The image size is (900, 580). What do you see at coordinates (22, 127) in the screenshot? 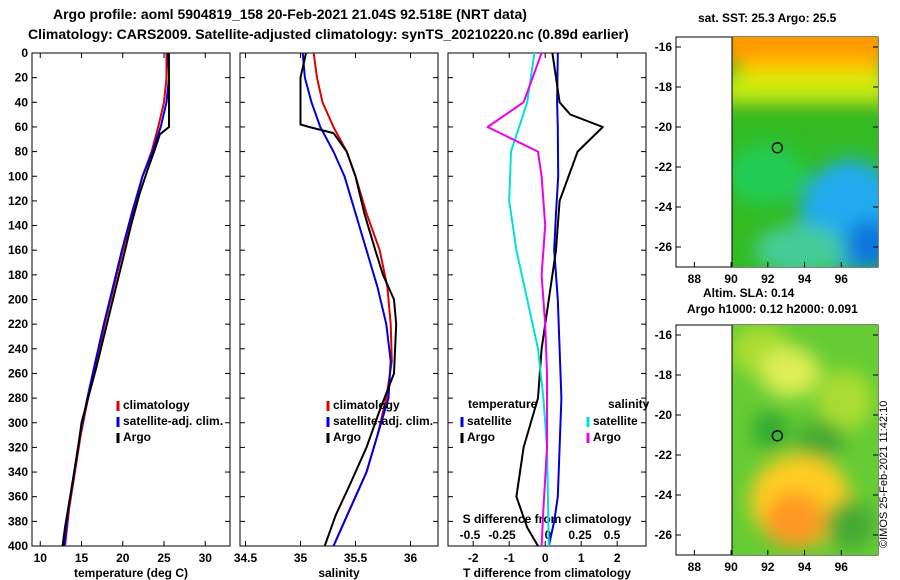
I see `y-tick-label: 60` at bounding box center [22, 127].